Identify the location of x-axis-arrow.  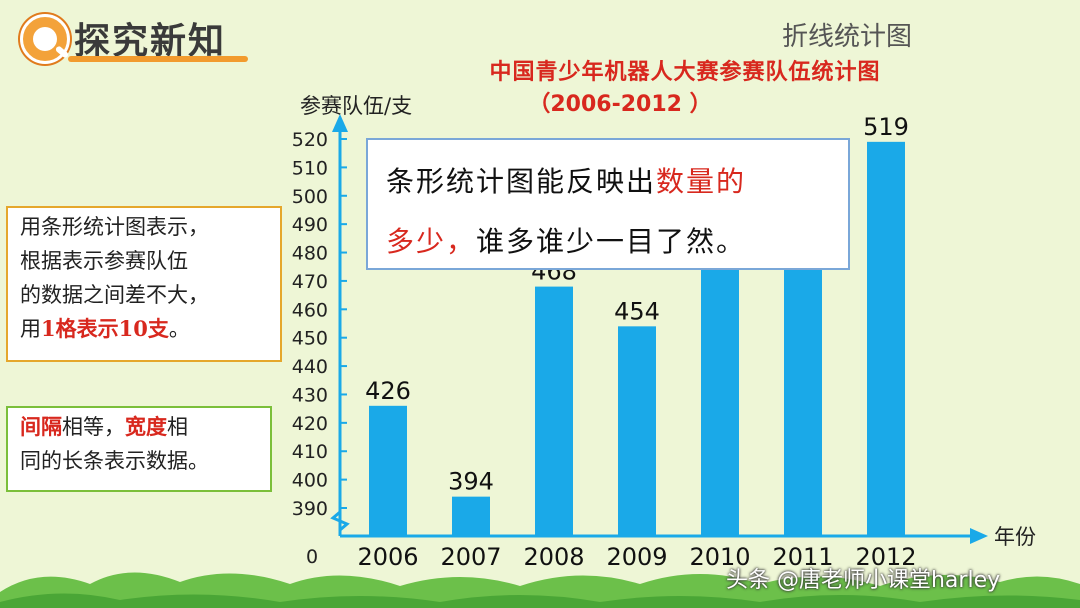
(979, 536).